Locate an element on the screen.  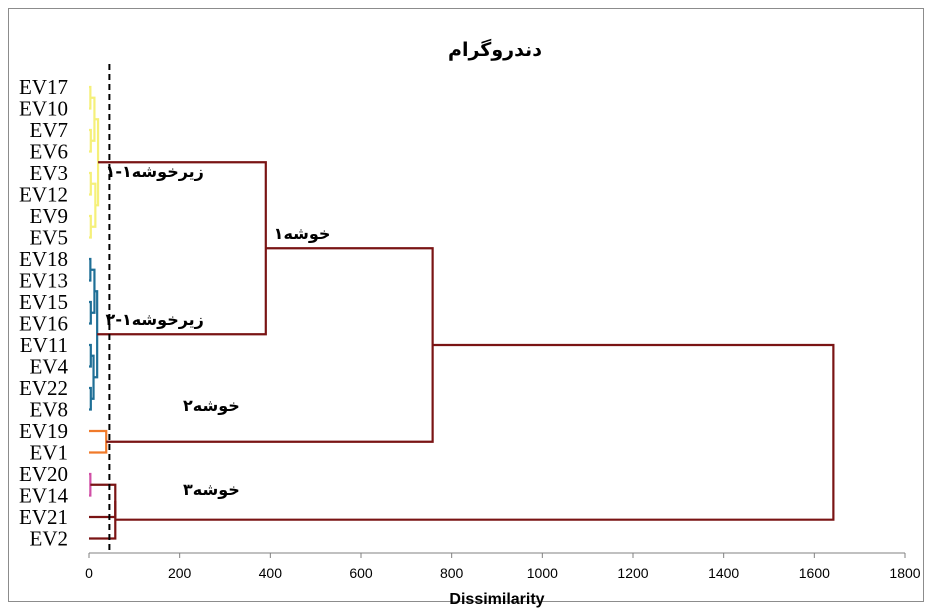
x-tick-label: 0 is located at coordinates (89, 573).